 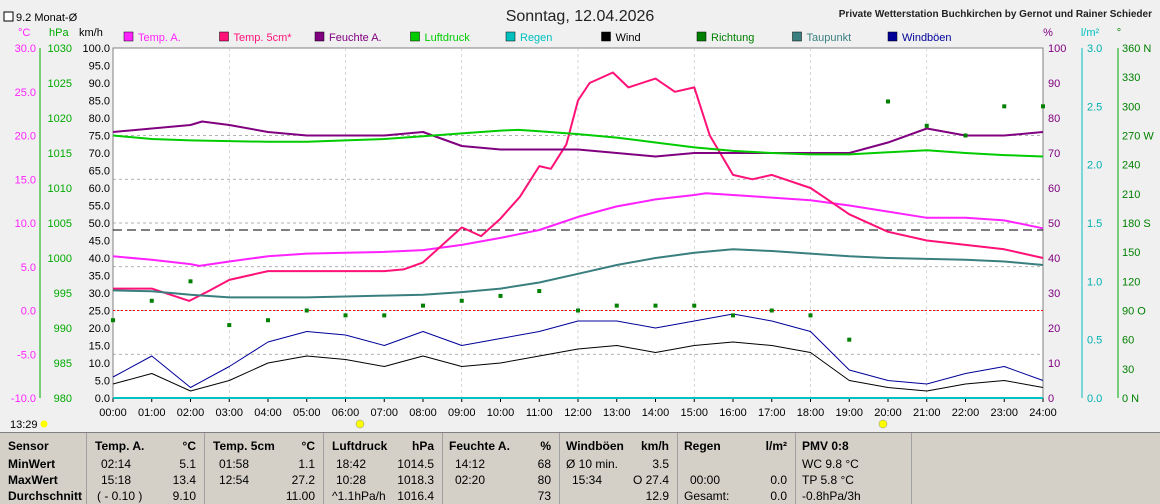 I want to click on x-tick-label: 08:00, so click(x=423, y=413).